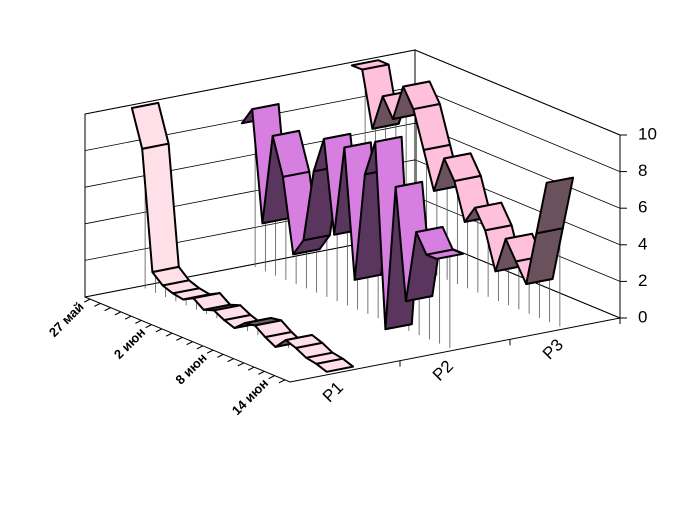  I want to click on y-tick-label: 0, so click(642, 316).